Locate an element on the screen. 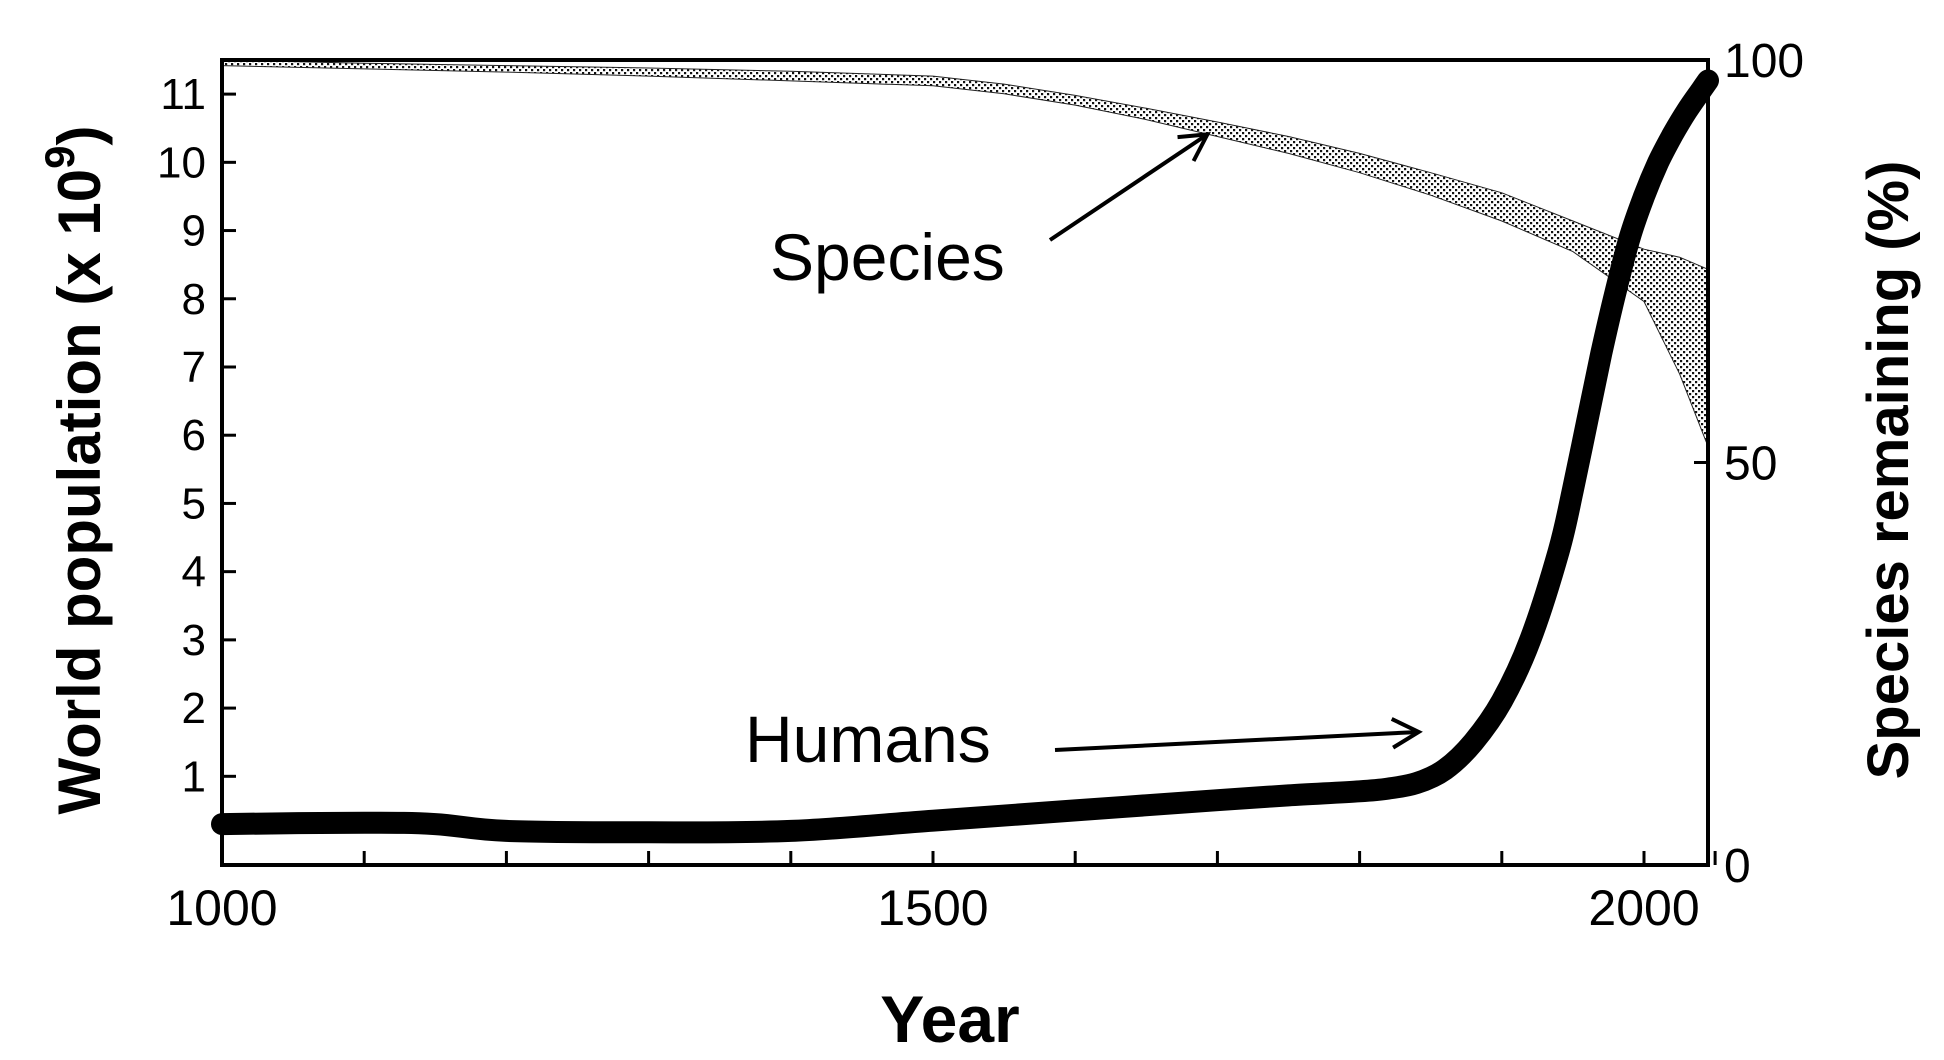 The height and width of the screenshot is (1060, 1944). y-right-tick-label: 0 is located at coordinates (1737, 866).